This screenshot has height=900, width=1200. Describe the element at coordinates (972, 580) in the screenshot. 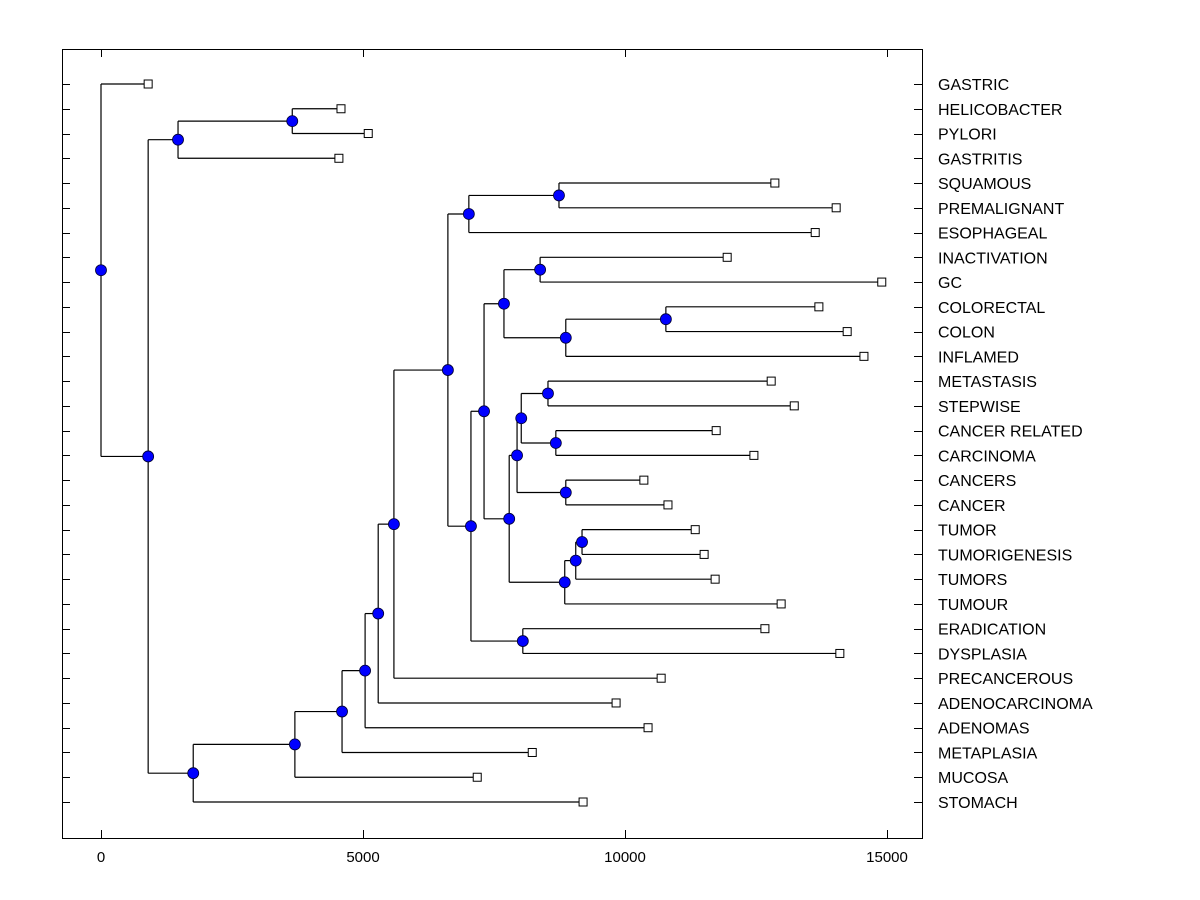

I see `leaf-label: TUMORS` at that location.